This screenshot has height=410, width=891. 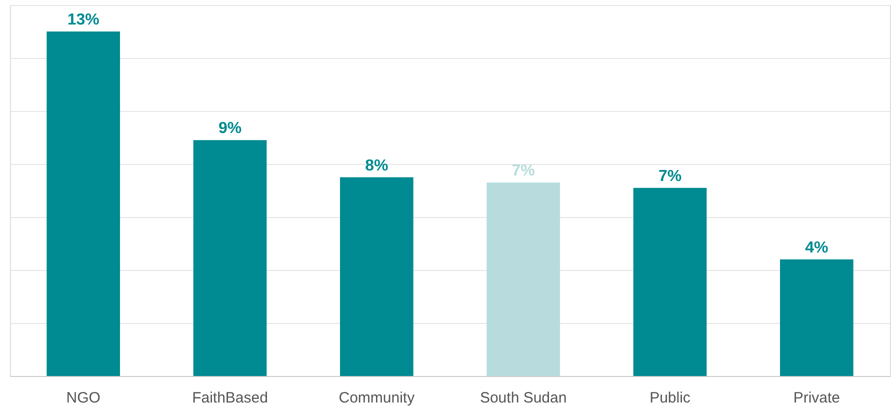 What do you see at coordinates (816, 247) in the screenshot?
I see `data-label: 4%` at bounding box center [816, 247].